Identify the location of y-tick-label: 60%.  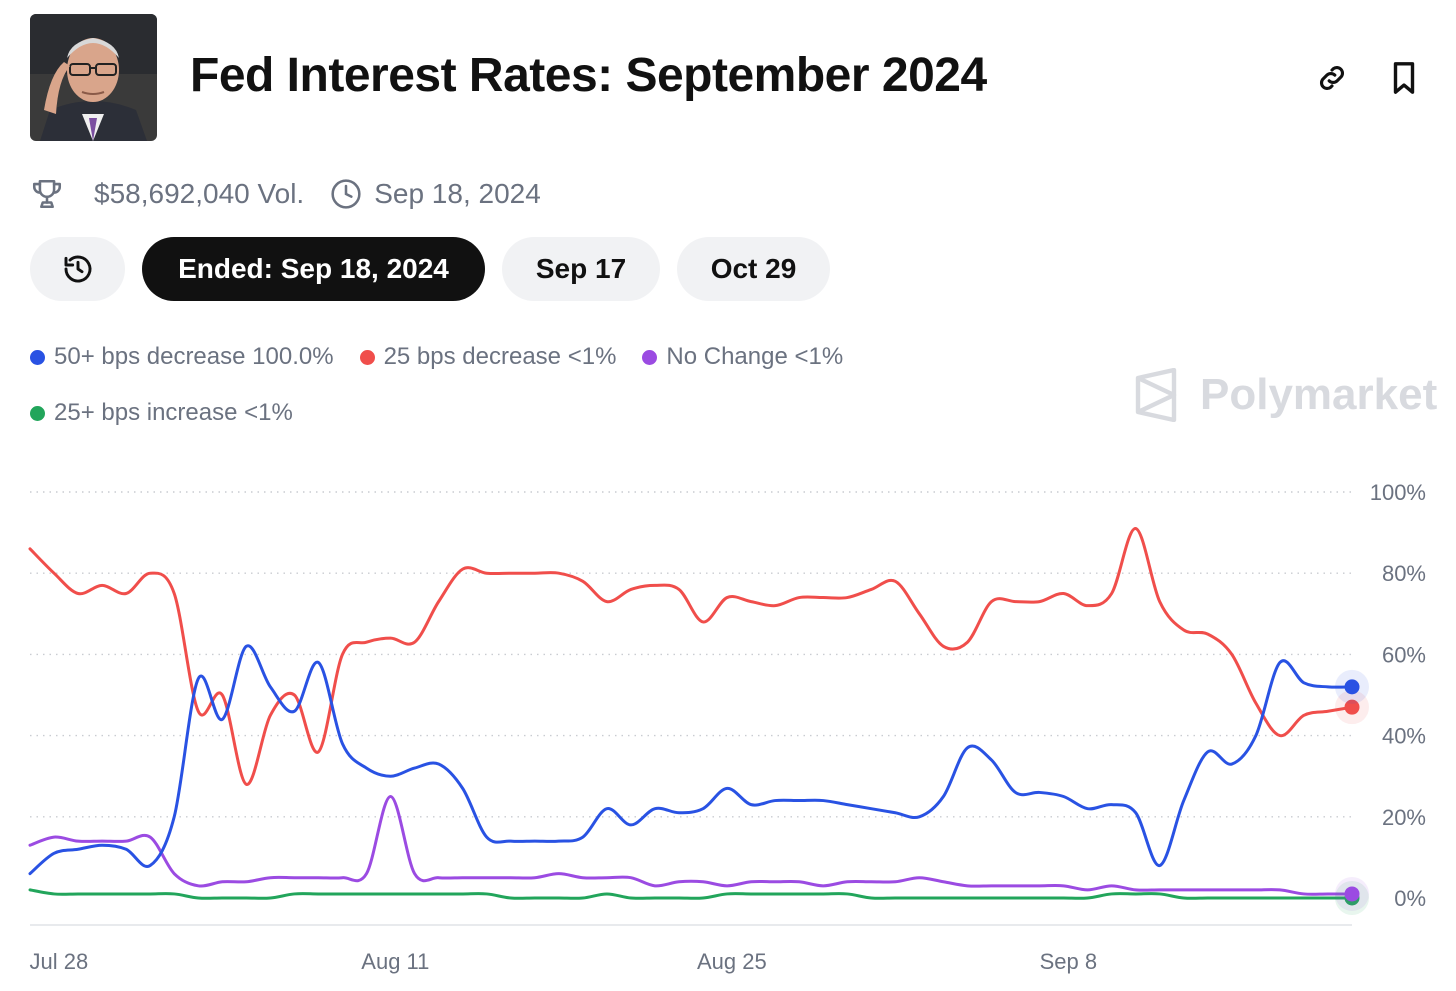
(1404, 654).